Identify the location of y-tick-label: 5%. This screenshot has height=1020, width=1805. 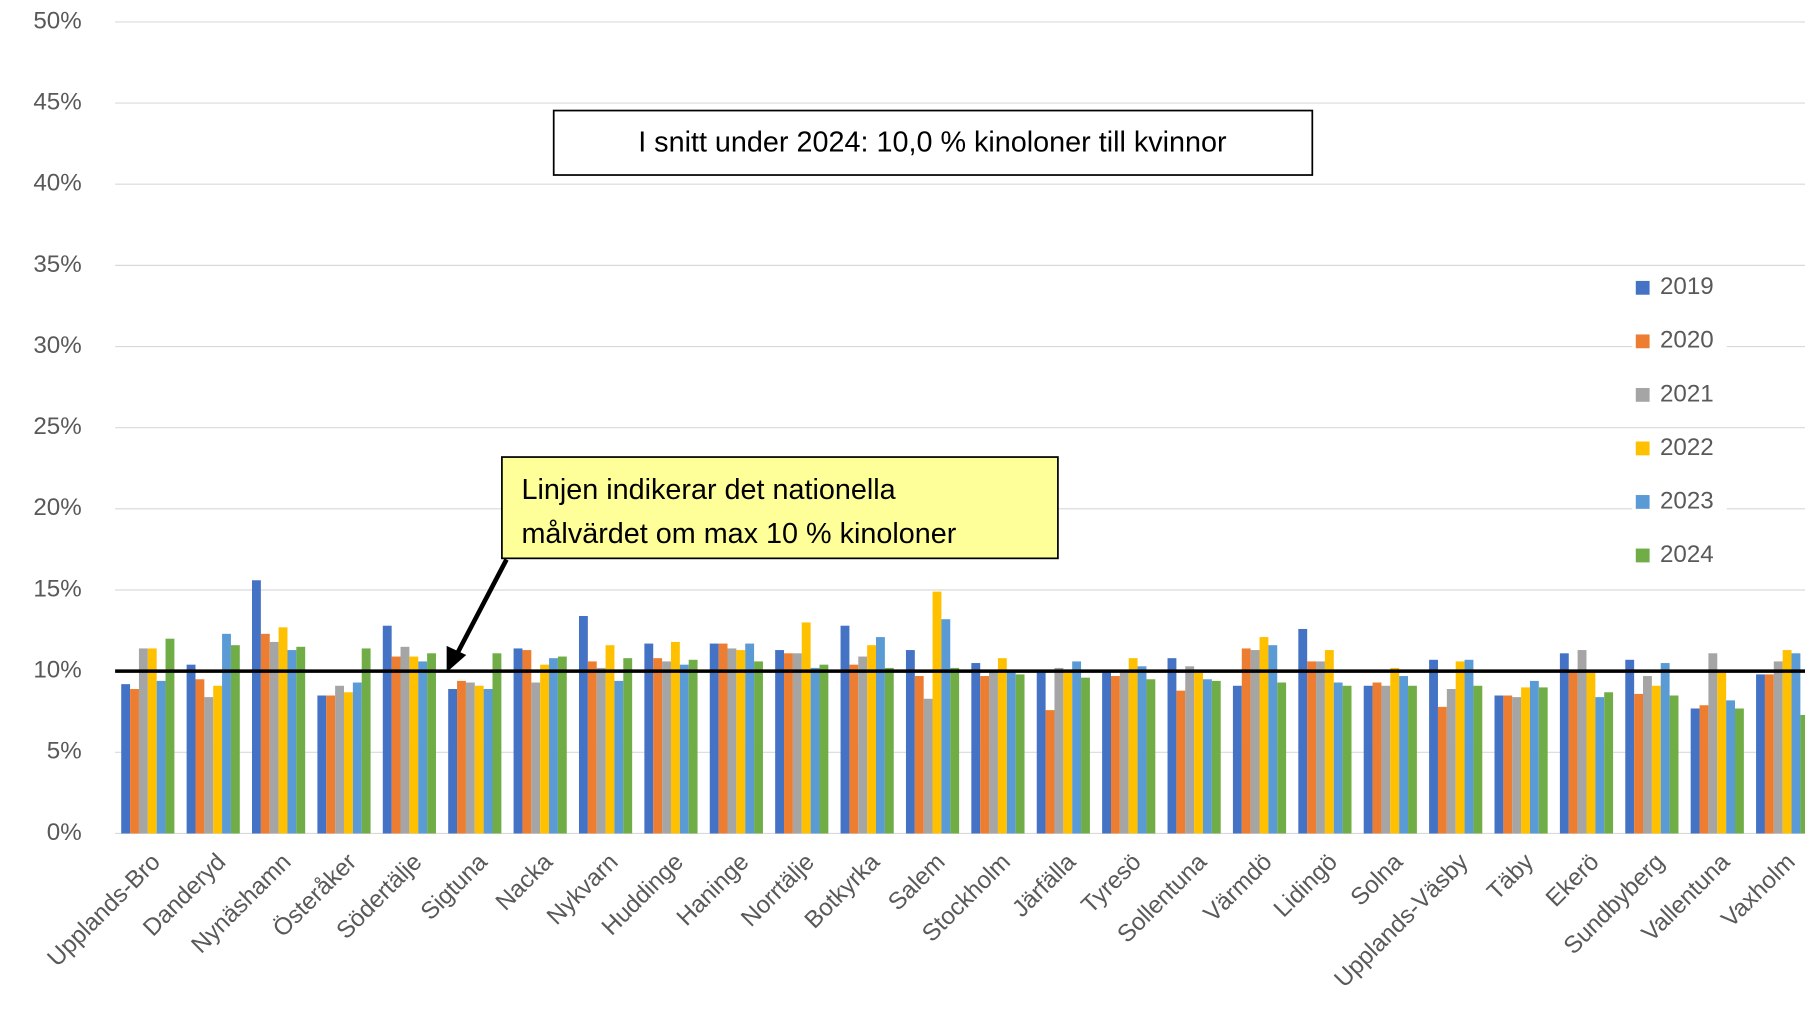
(64, 751).